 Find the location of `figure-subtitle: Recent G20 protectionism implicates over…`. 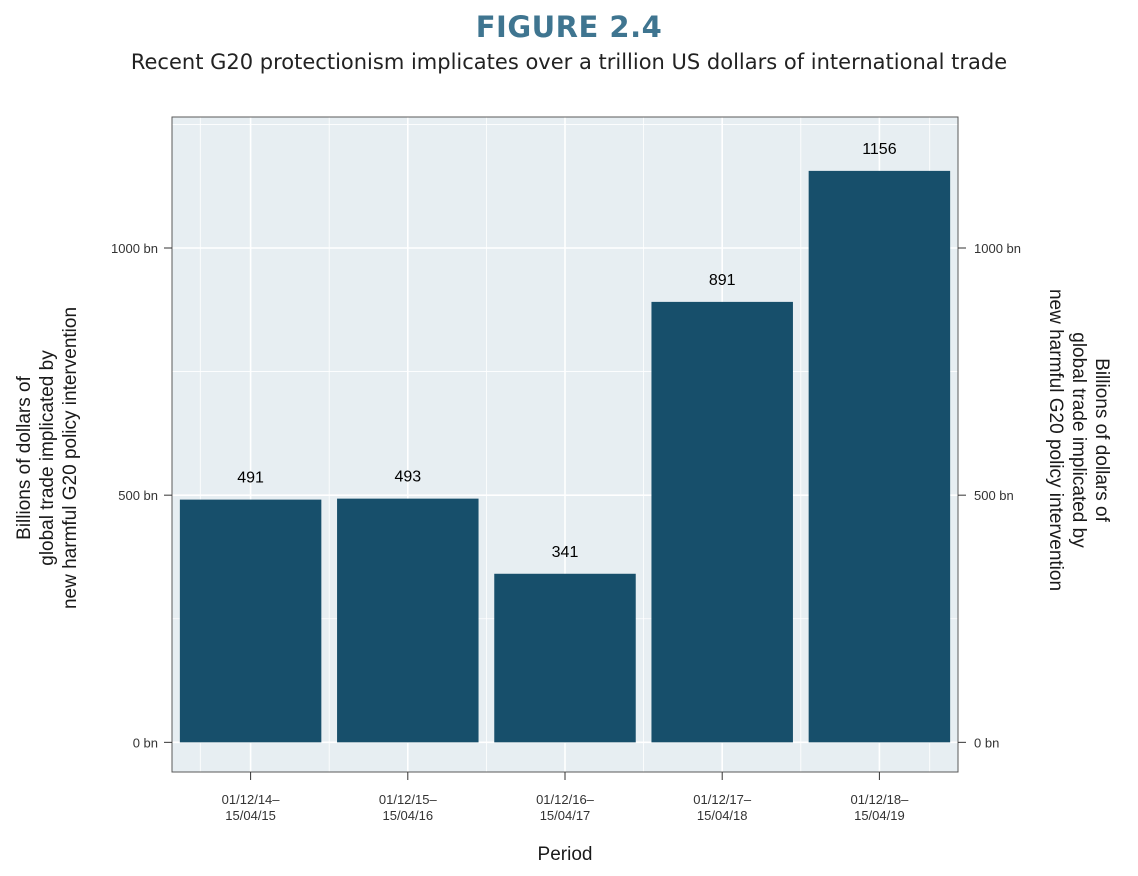

figure-subtitle: Recent G20 protectionism implicates over… is located at coordinates (569, 62).